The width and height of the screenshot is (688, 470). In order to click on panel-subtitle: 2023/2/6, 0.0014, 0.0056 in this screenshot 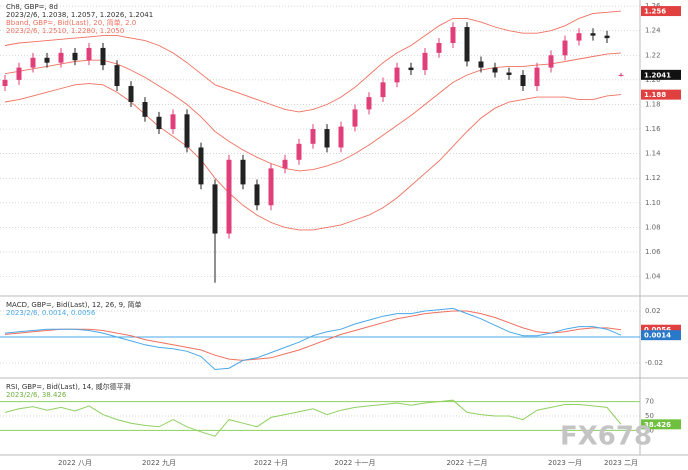, I will do `click(51, 313)`.